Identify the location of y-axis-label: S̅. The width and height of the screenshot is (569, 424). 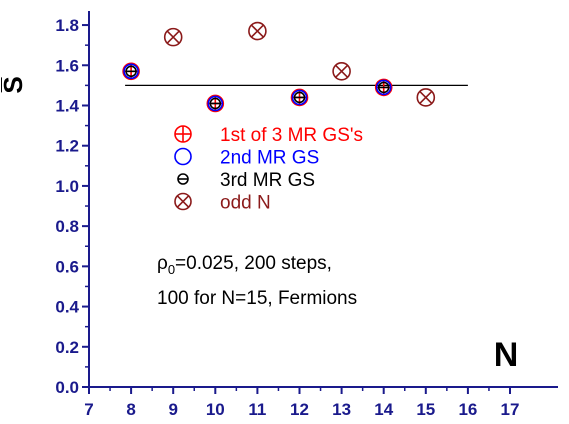
(14, 84).